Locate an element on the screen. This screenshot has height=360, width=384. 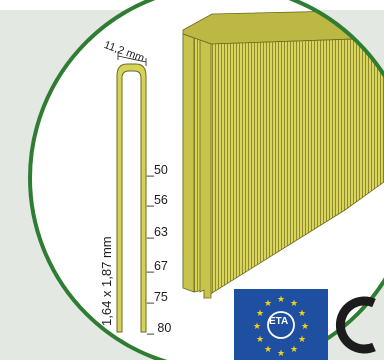
crown-width-dimension is located at coordinates (132, 59).